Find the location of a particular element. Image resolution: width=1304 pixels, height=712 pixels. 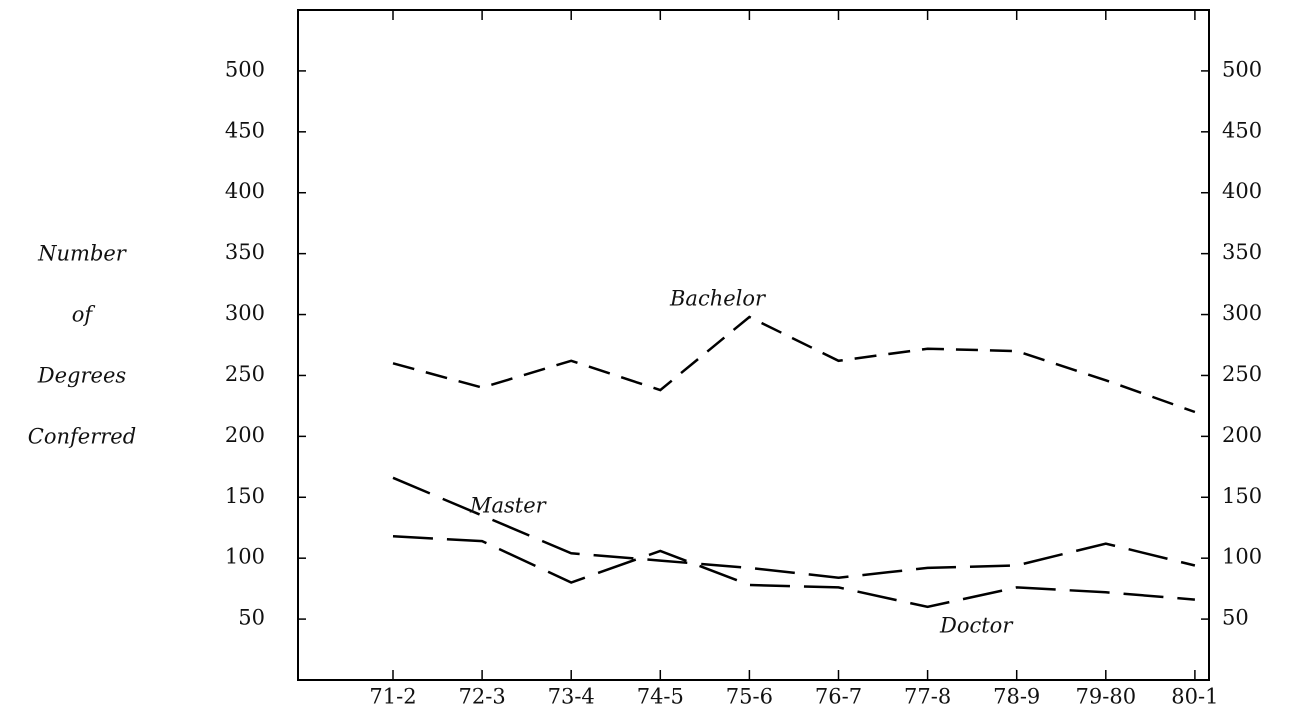

y2-tick-label: 50 is located at coordinates (1235, 618).